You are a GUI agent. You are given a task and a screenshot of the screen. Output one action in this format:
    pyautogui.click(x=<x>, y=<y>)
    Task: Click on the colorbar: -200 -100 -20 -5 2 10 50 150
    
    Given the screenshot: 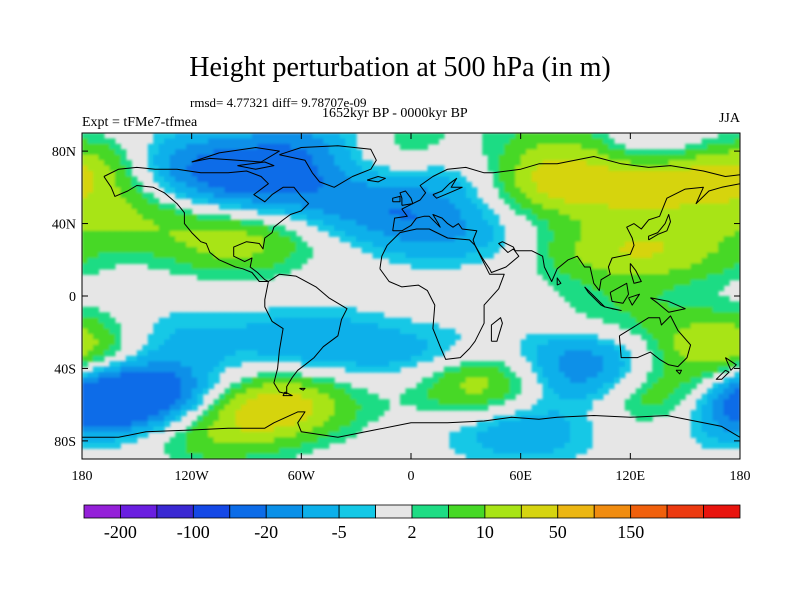 What is the action you would take?
    pyautogui.click(x=412, y=523)
    